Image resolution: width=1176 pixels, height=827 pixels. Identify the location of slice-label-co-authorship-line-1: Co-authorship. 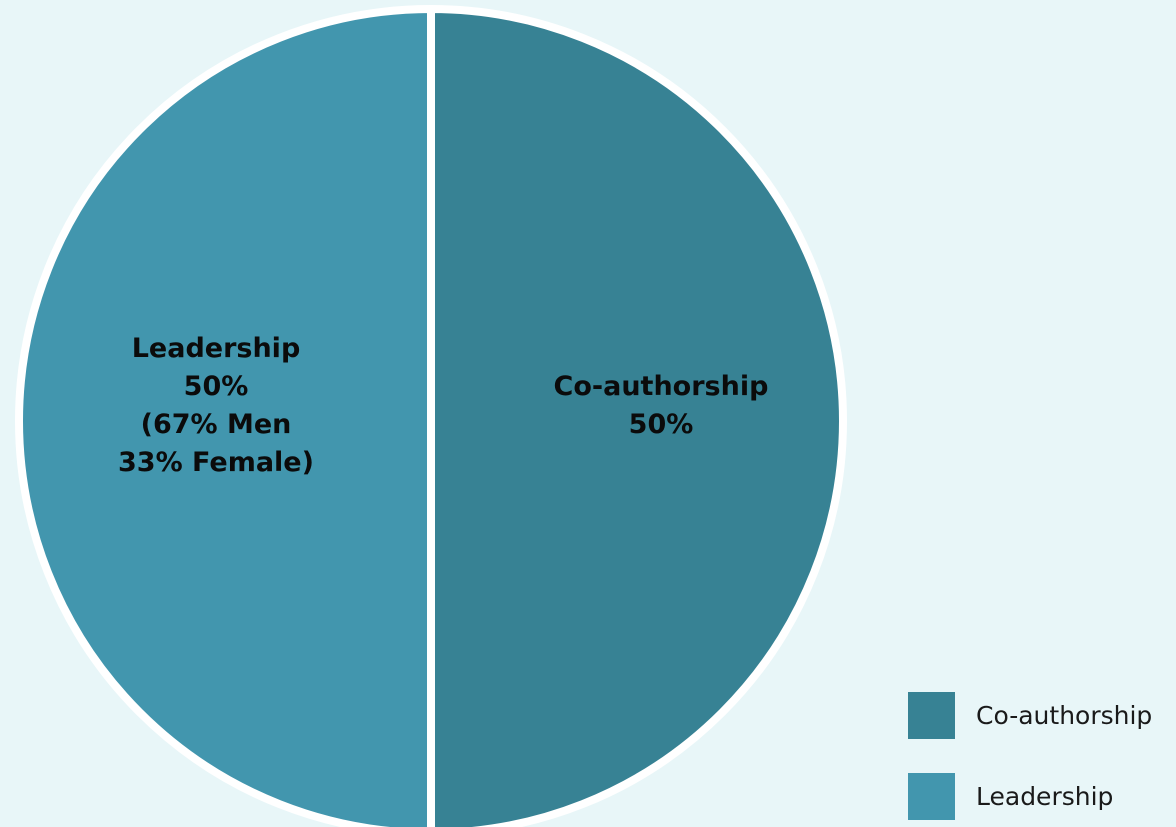
(661, 386).